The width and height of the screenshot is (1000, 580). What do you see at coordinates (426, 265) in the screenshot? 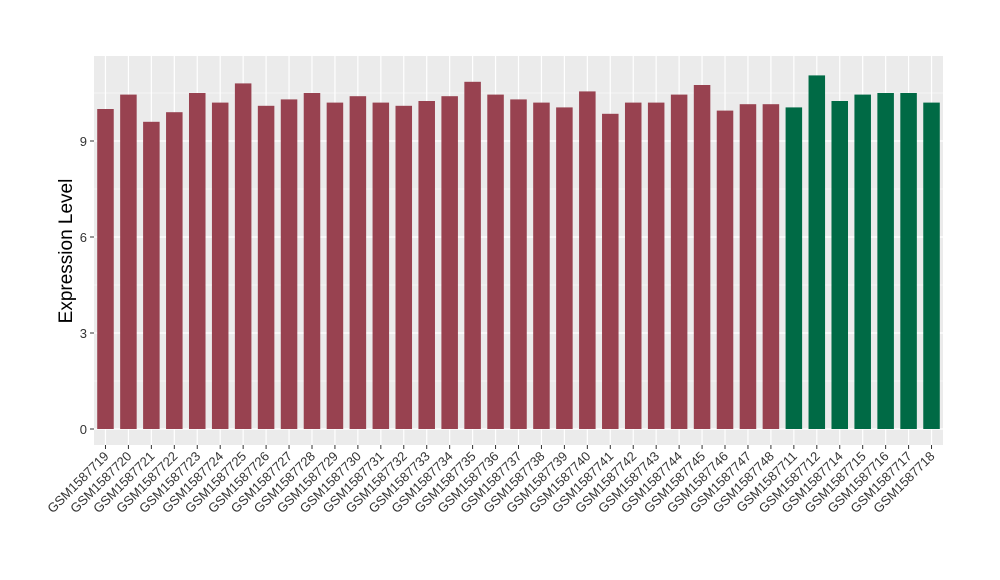
I see `bar-GSM1587733` at bounding box center [426, 265].